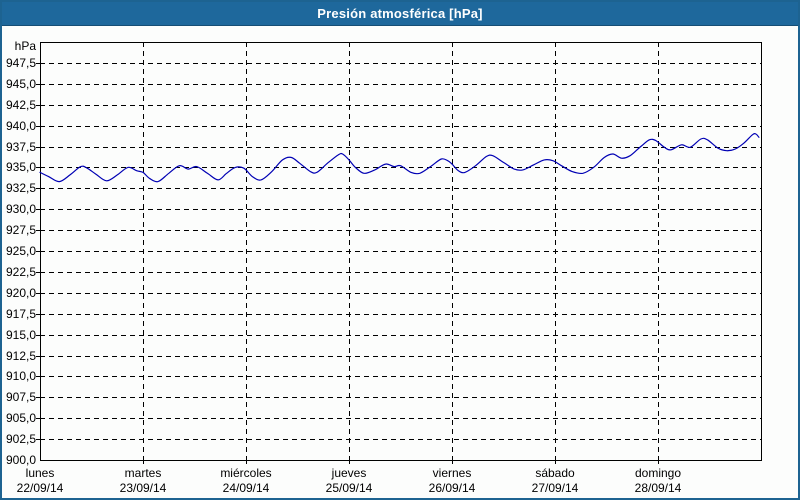 This screenshot has width=800, height=500. I want to click on x-tick-date-label: 25/09/14, so click(349, 488).